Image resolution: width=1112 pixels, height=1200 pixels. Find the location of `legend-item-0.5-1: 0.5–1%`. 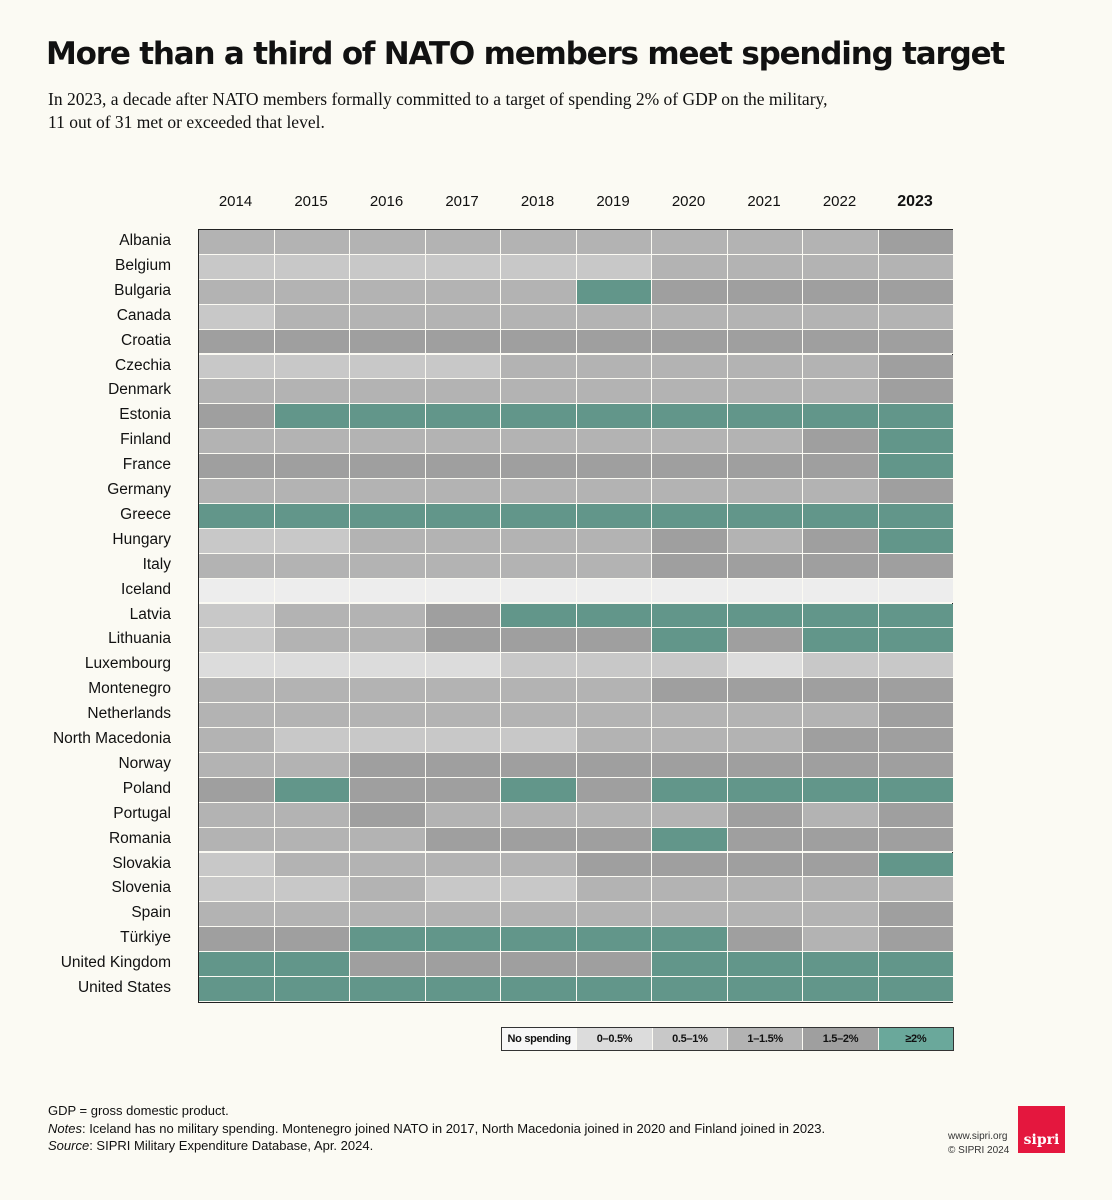

legend-item-0.5-1: 0.5–1% is located at coordinates (690, 1039).